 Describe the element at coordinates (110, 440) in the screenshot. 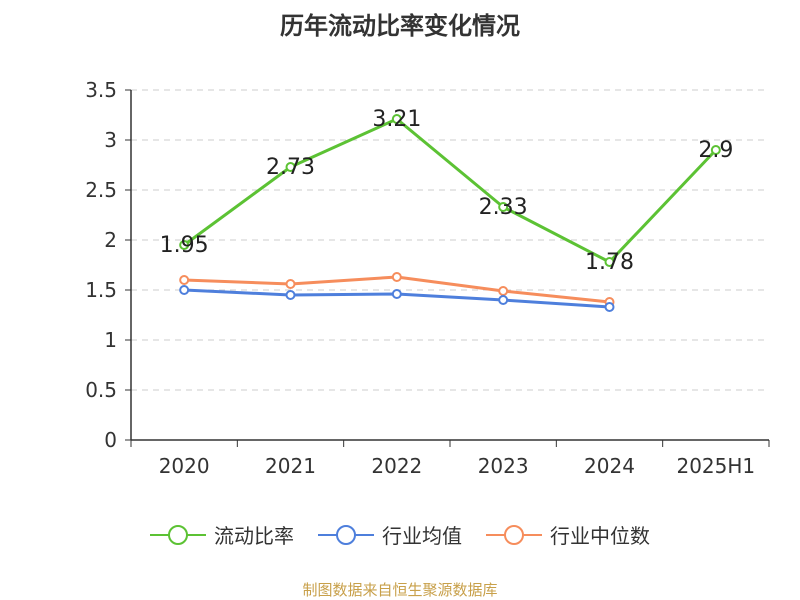

I see `y-tick-label: 0` at that location.